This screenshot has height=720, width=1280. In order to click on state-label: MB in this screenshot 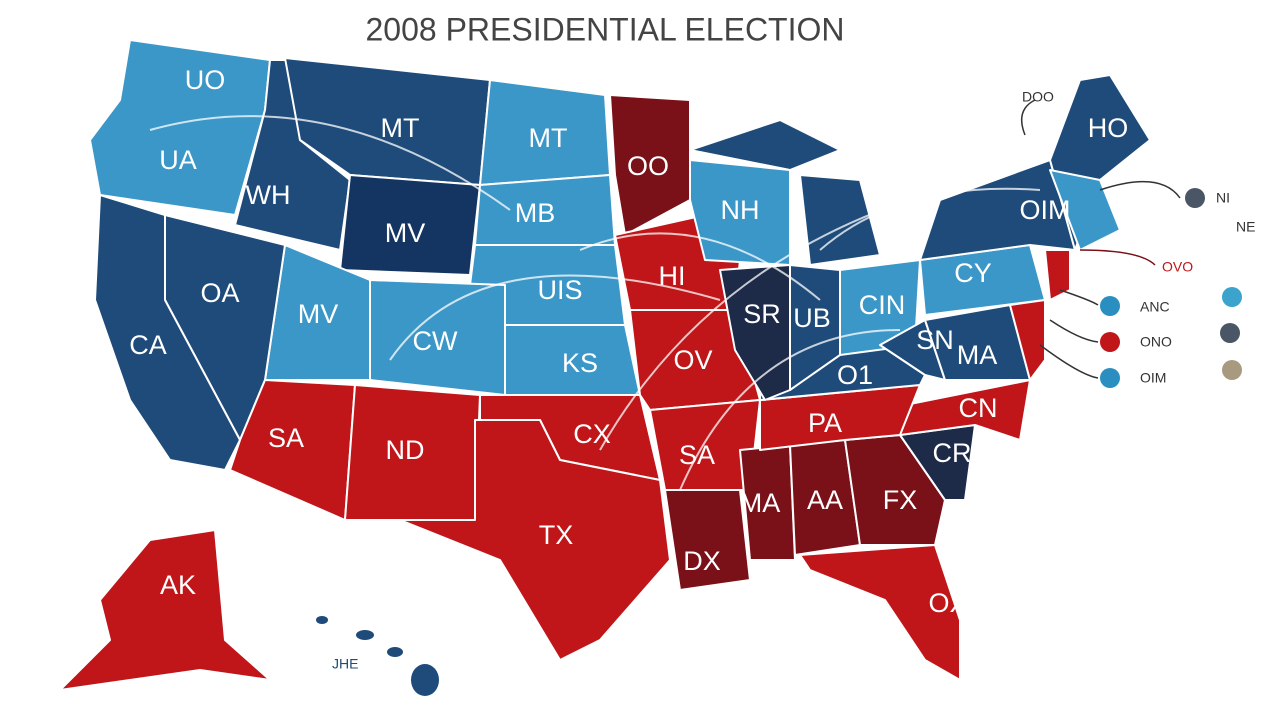, I will do `click(535, 213)`.